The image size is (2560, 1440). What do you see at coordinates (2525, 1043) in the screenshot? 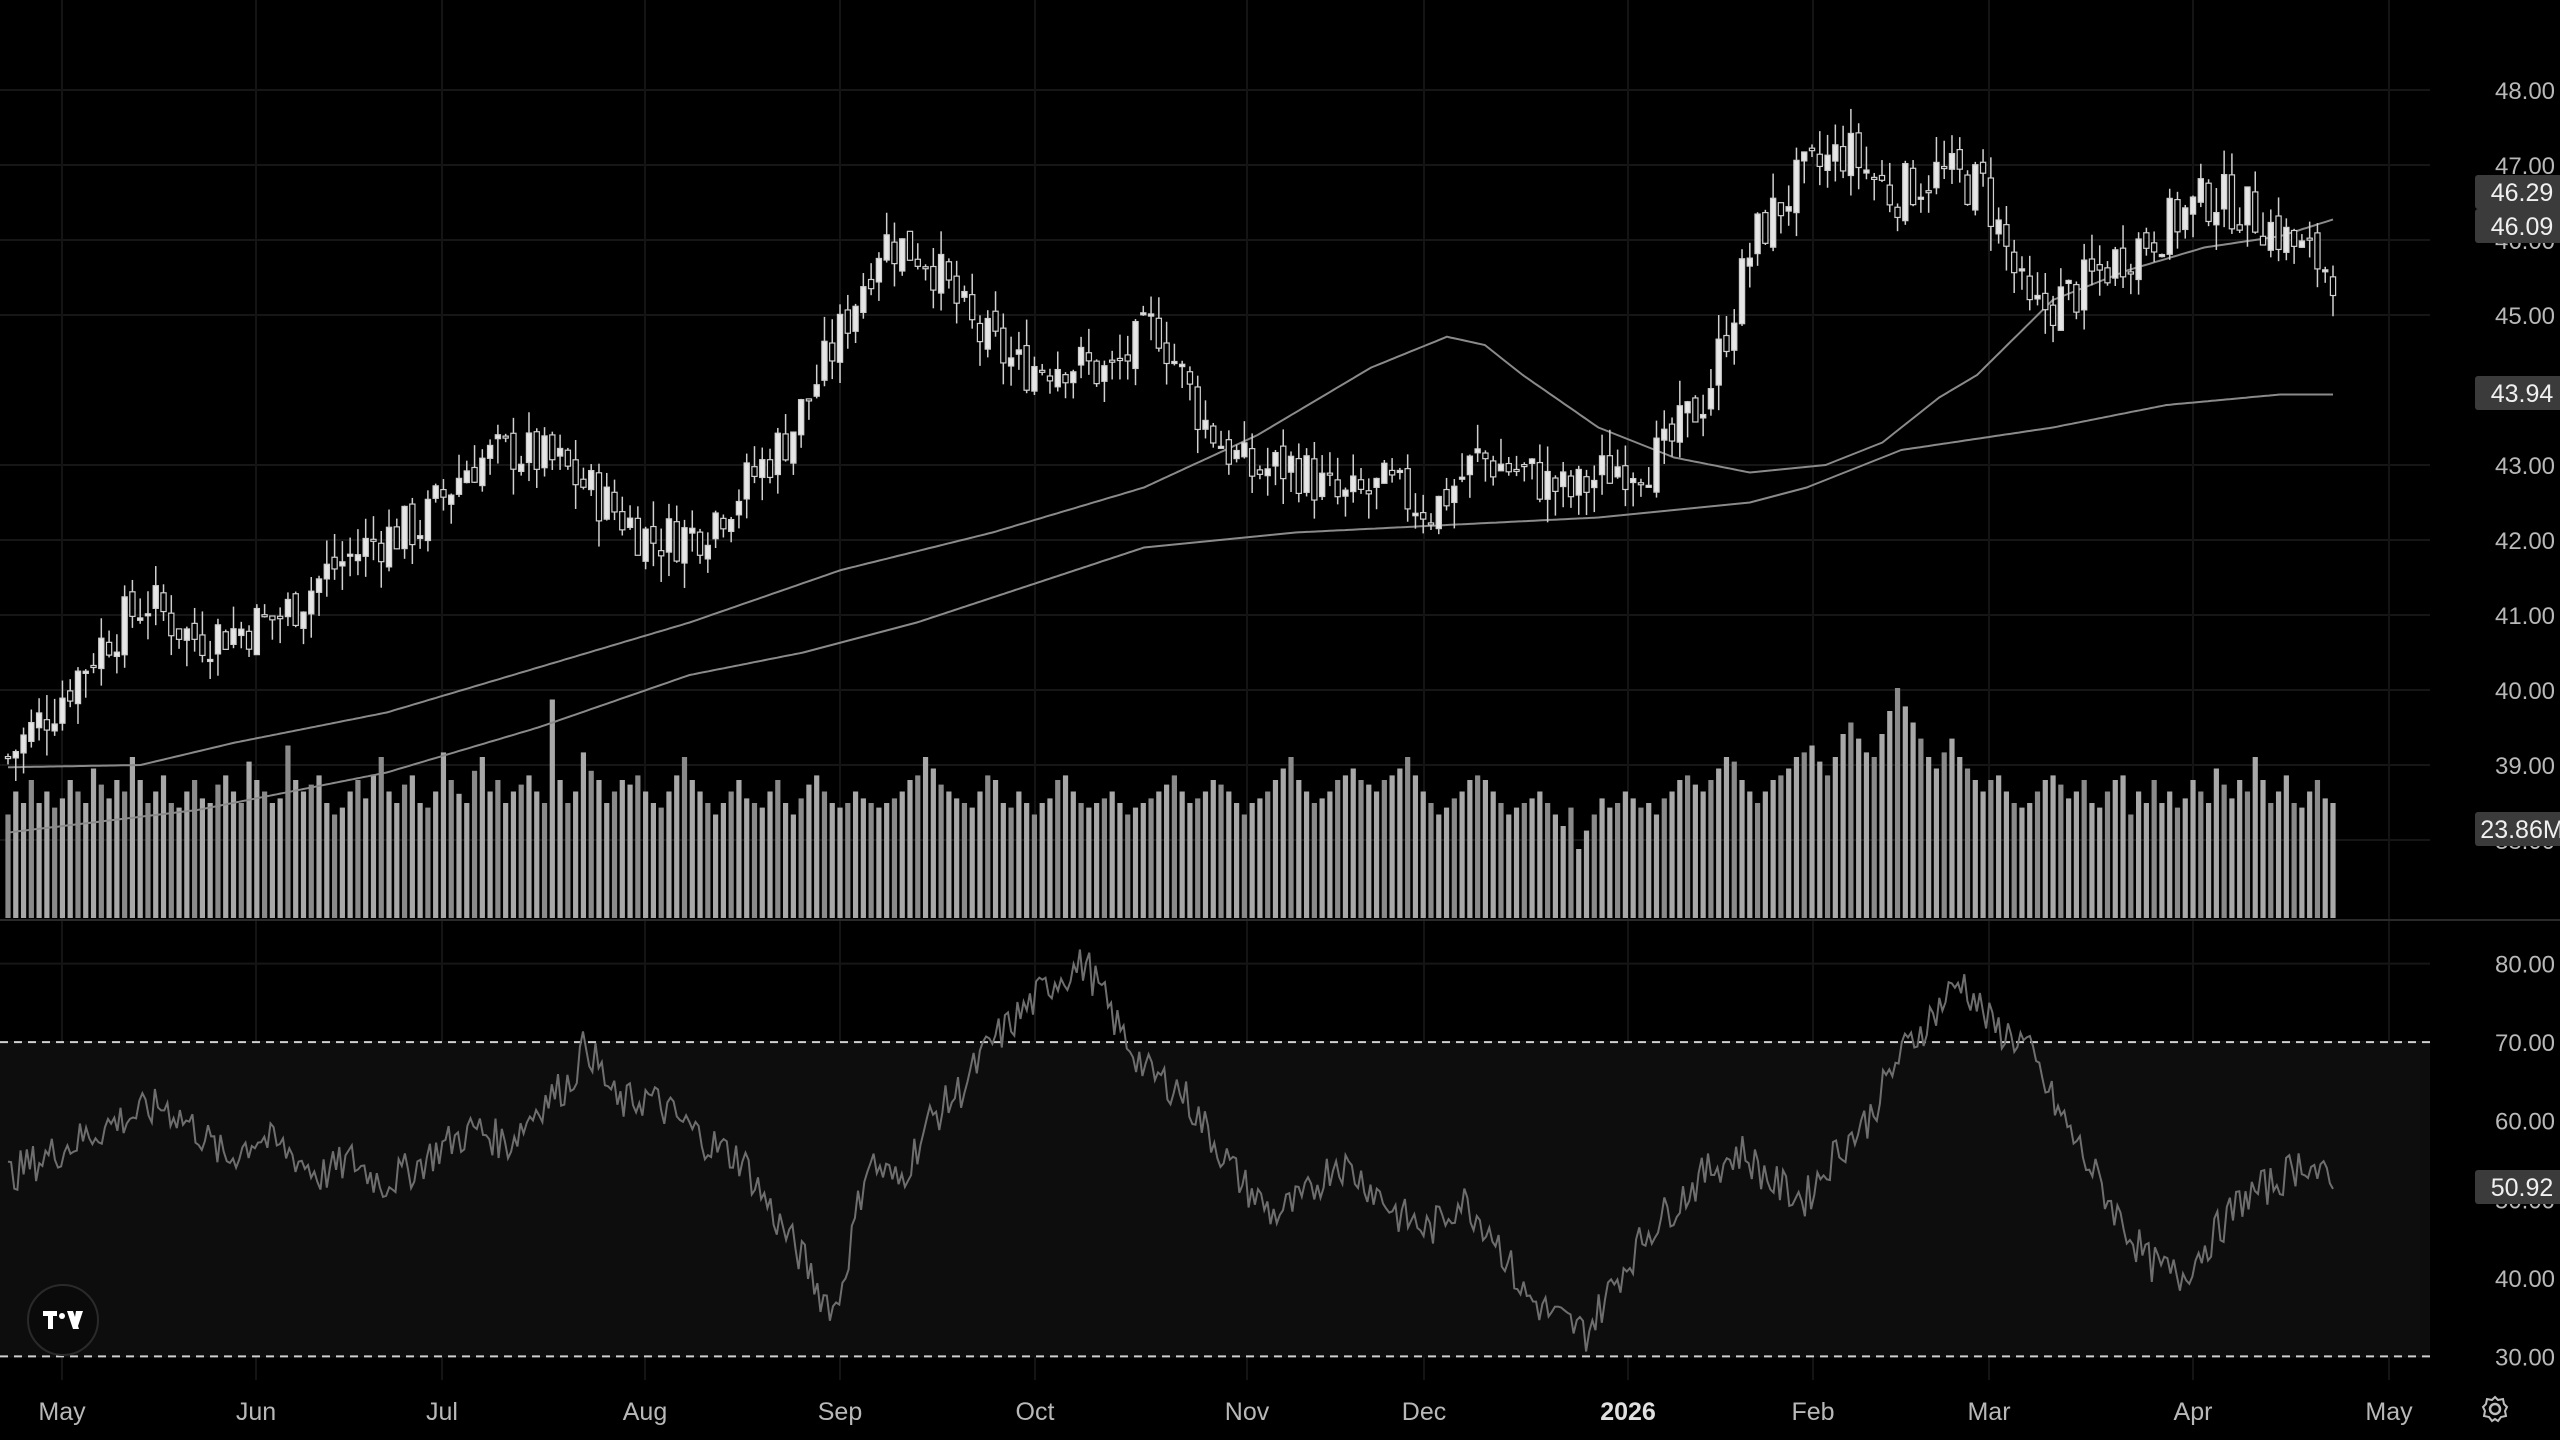
I see `rsi-tick-label: 70.00` at bounding box center [2525, 1043].